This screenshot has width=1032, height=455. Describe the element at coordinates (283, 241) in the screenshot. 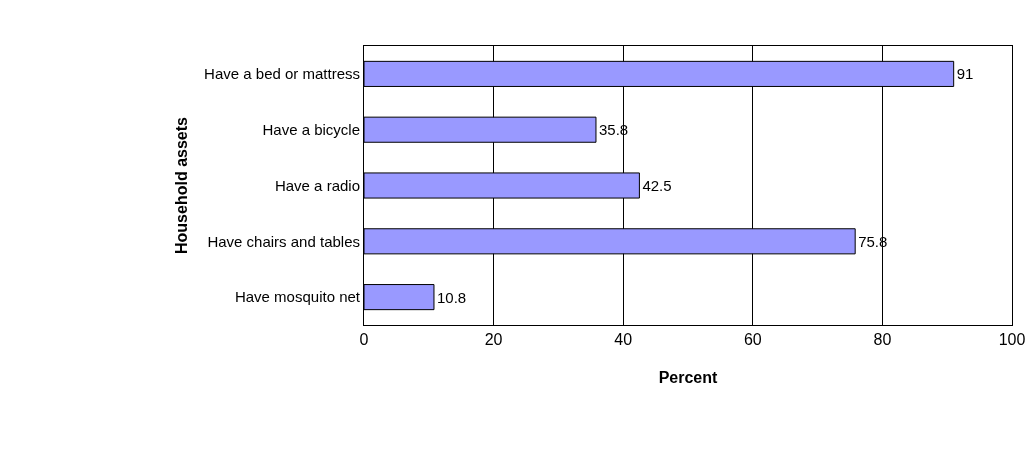

I see `y-tick-label: Have chairs and tables` at that location.